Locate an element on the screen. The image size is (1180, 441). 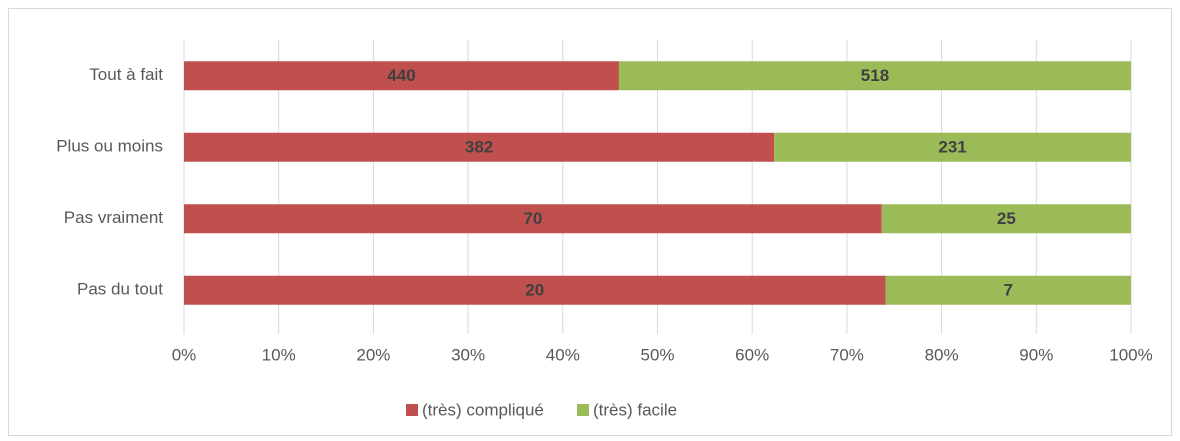
x-tick-label: 40% is located at coordinates (563, 354).